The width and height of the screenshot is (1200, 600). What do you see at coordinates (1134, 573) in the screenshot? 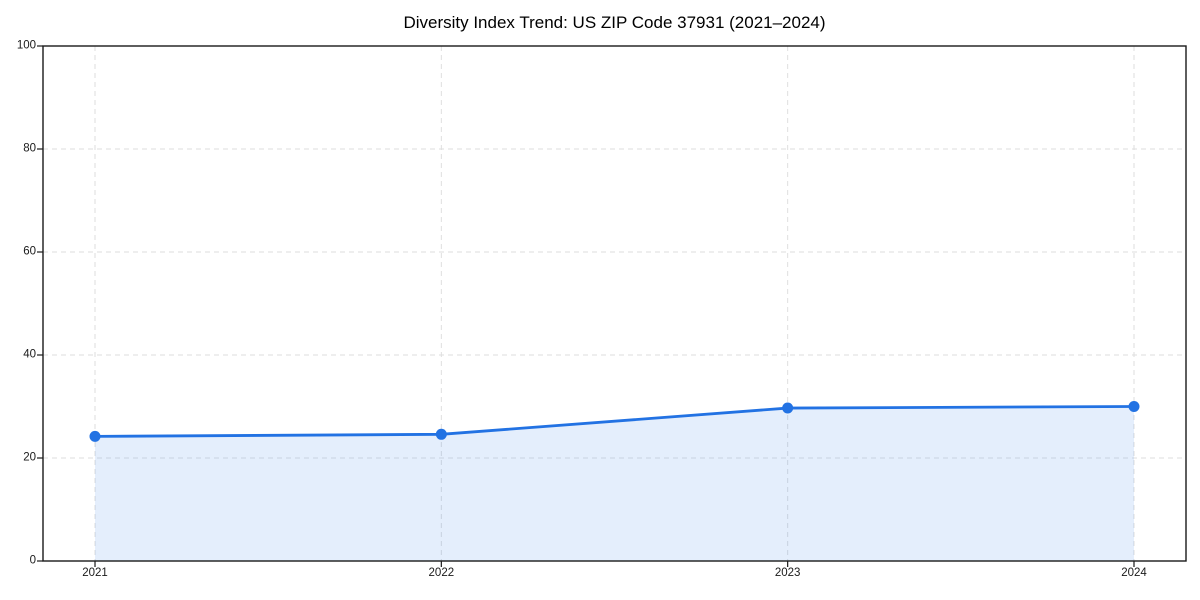
I see `x-tick-label: 2024` at bounding box center [1134, 573].